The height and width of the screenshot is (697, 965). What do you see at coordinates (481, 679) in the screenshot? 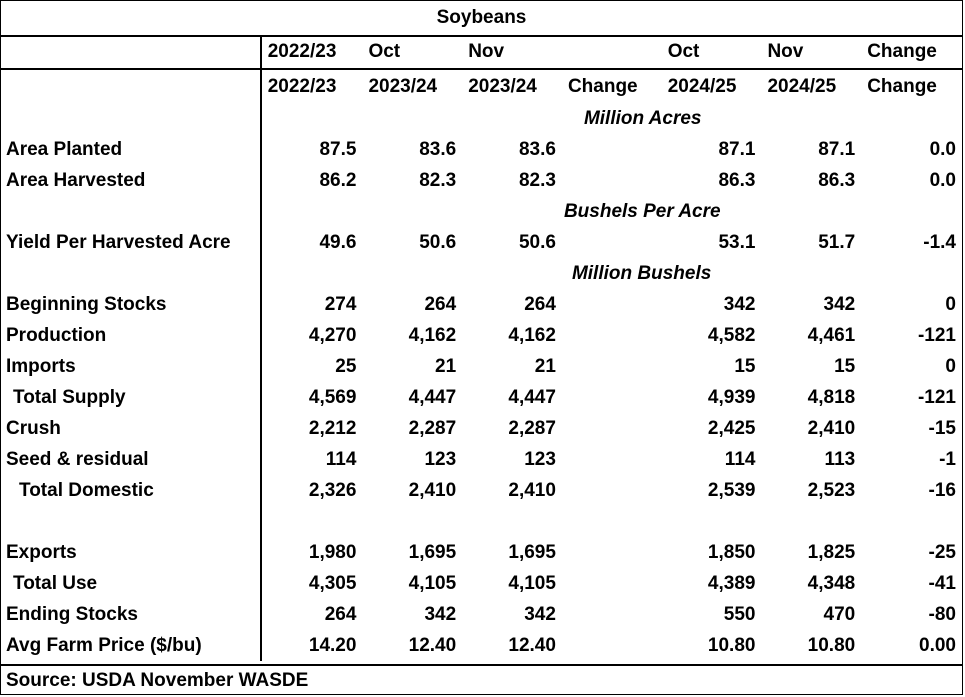
I see `source-note: Source: USDA November WASDE` at bounding box center [481, 679].